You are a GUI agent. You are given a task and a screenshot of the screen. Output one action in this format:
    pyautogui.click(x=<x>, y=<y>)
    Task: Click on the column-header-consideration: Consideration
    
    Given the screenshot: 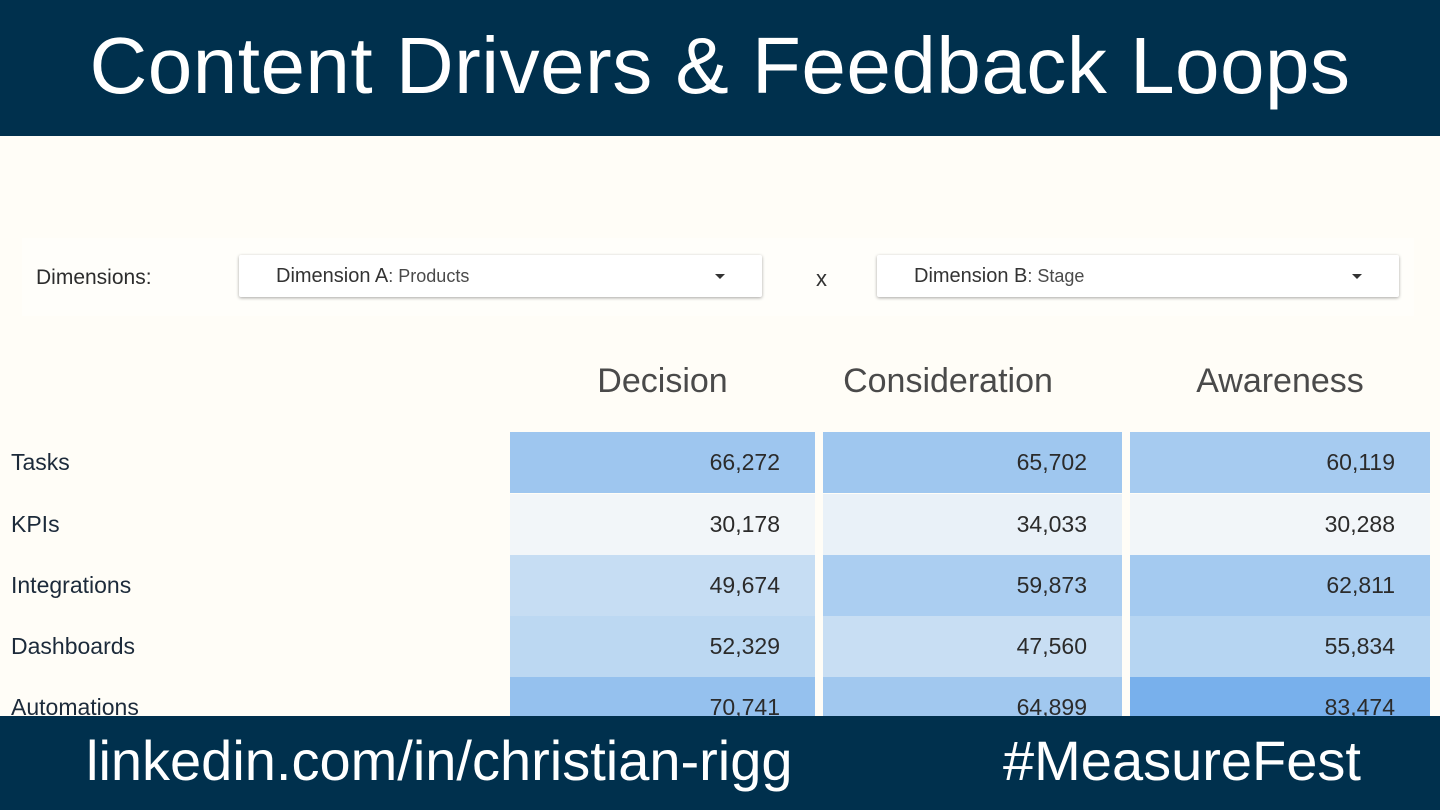 What is the action you would take?
    pyautogui.click(x=948, y=381)
    